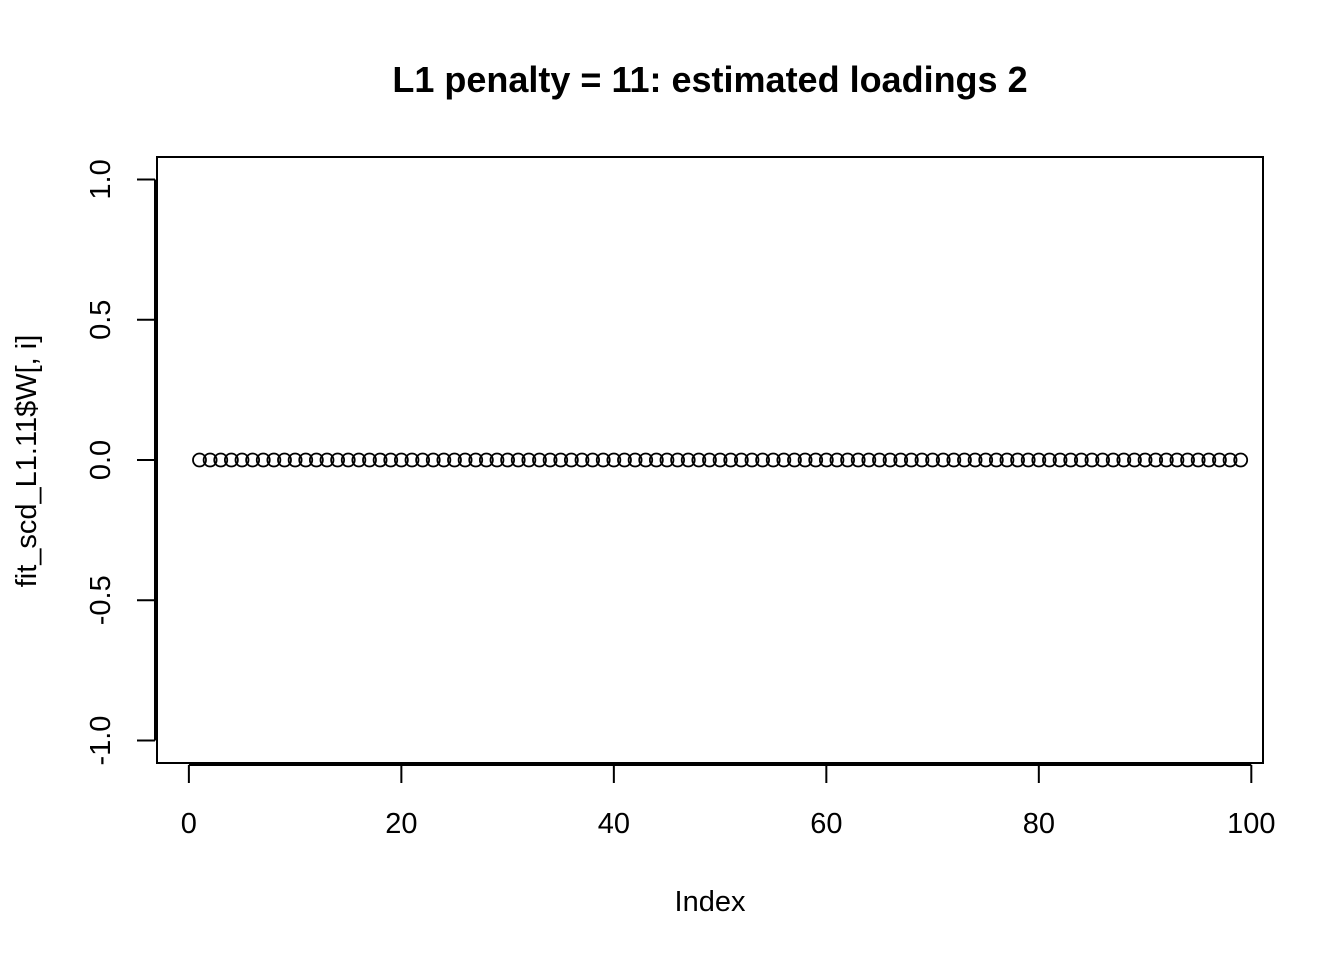 The width and height of the screenshot is (1344, 960). I want to click on x-tick-label: 20, so click(401, 824).